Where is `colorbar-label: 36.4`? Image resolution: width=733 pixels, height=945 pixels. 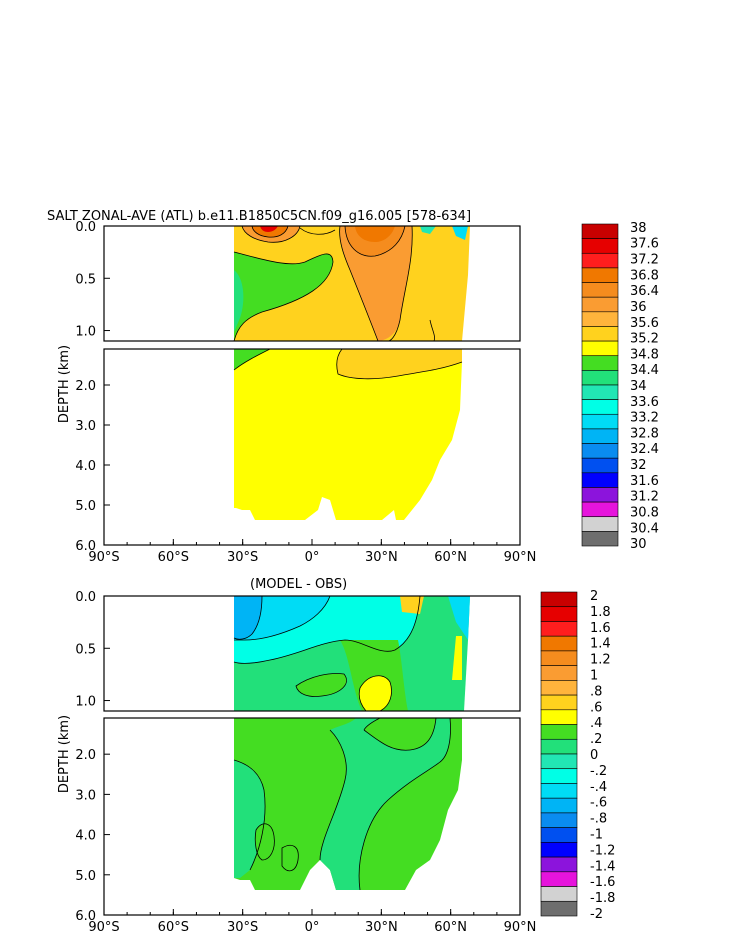 colorbar-label: 36.4 is located at coordinates (644, 291).